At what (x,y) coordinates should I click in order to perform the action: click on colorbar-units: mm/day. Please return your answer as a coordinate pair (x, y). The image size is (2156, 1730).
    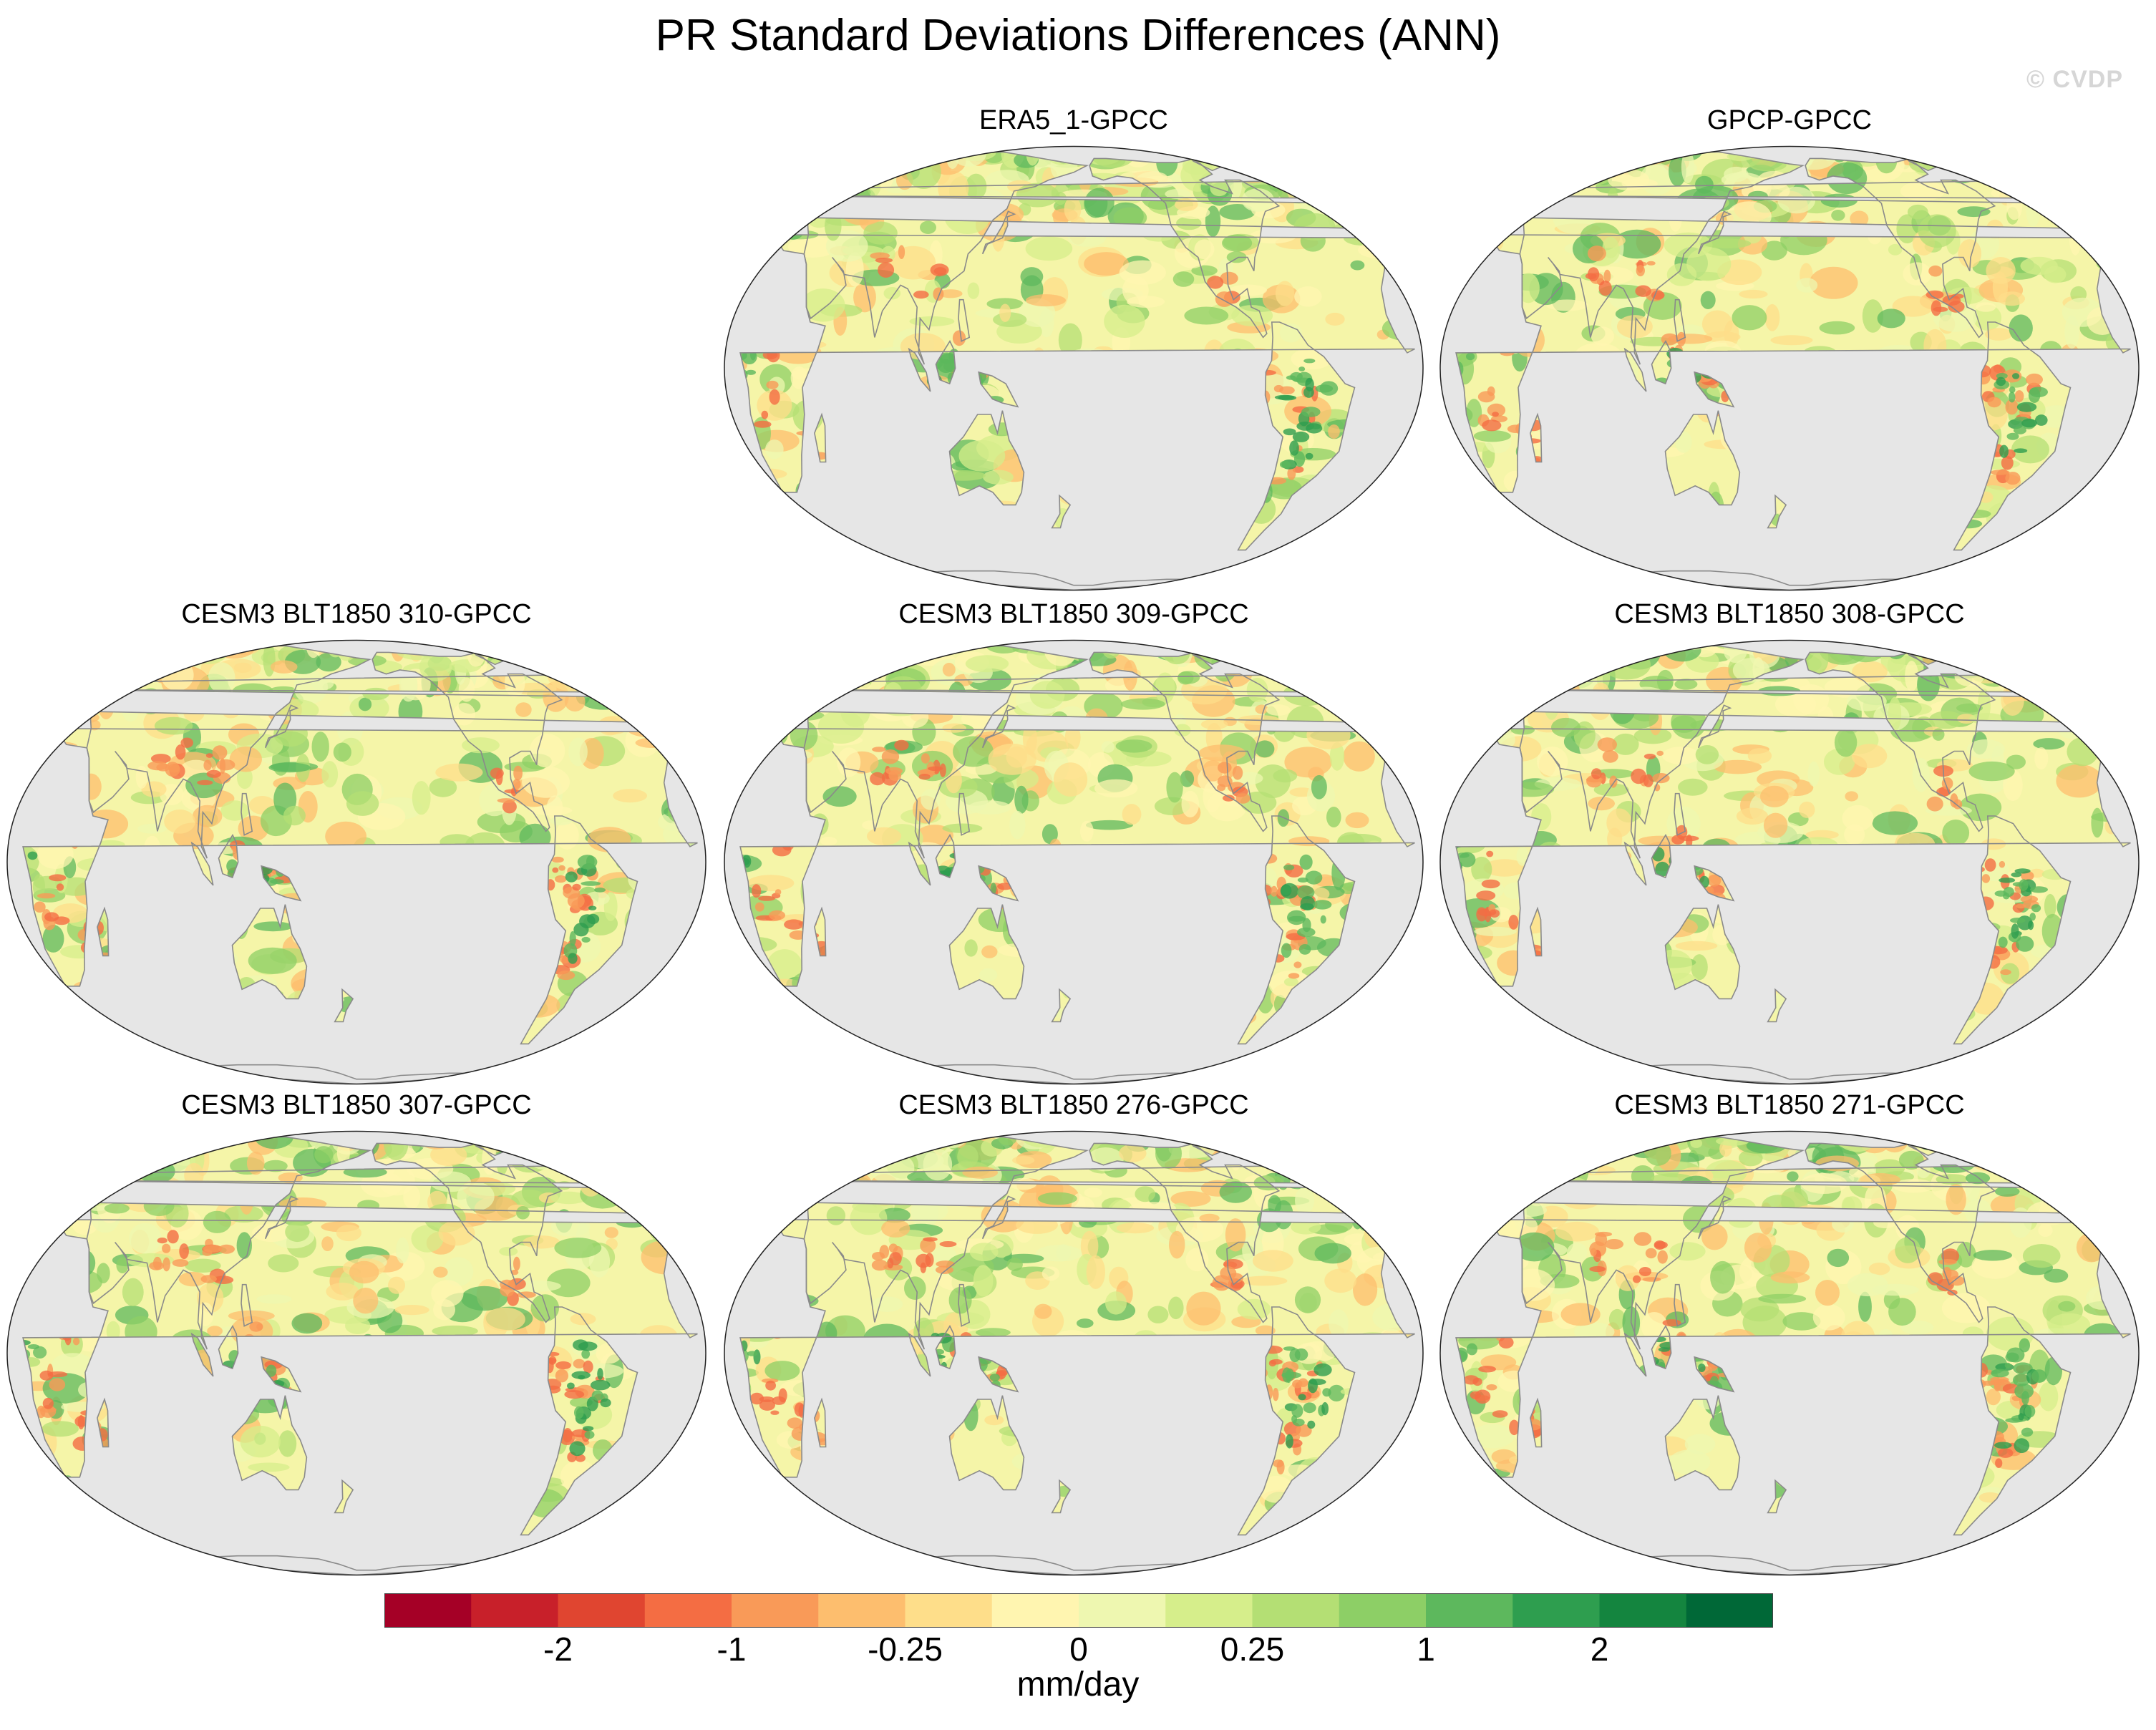
    Looking at the image, I should click on (1078, 1685).